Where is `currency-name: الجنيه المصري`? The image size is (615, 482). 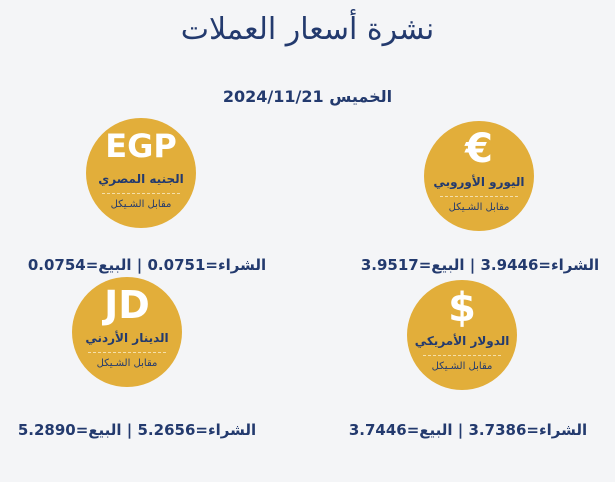 currency-name: الجنيه المصري is located at coordinates (141, 179).